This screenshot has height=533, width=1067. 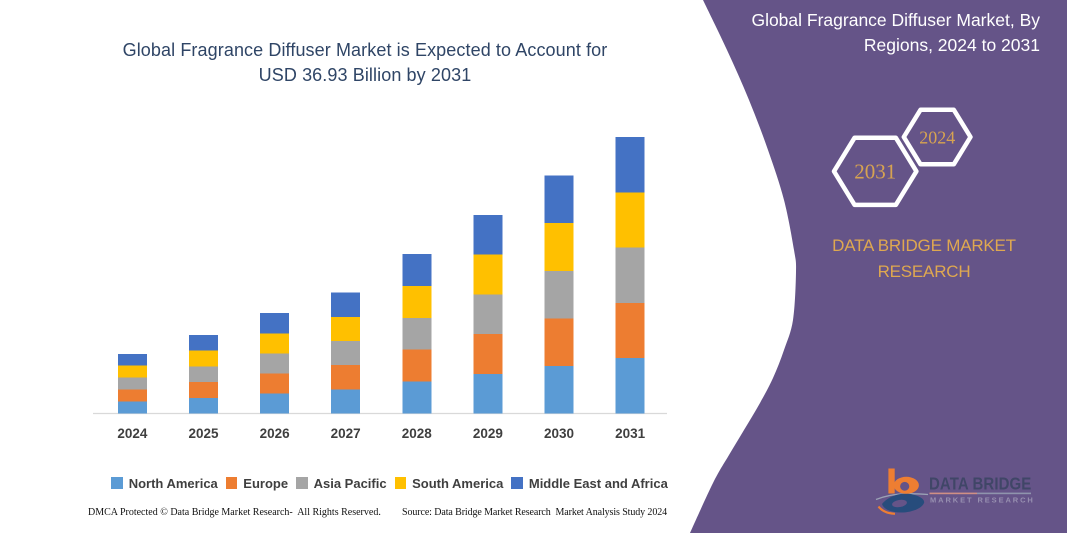 I want to click on svg-text: MARKET RESEARCH, so click(x=982, y=500).